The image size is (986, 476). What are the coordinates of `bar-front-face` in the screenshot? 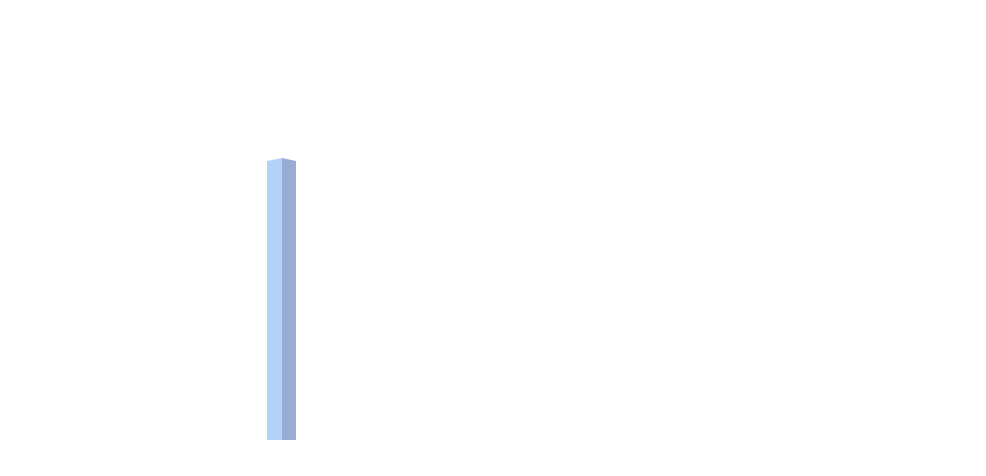 It's located at (274, 299).